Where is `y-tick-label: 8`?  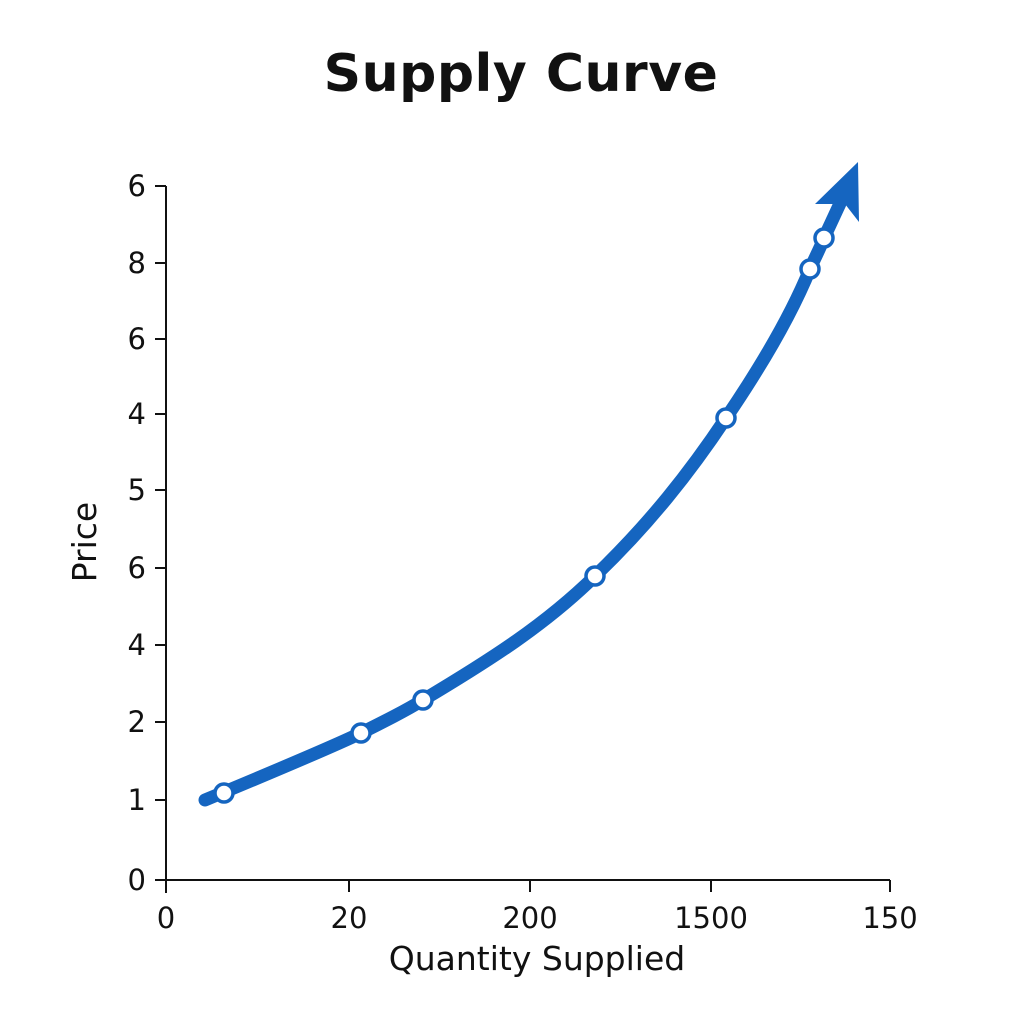 y-tick-label: 8 is located at coordinates (137, 263).